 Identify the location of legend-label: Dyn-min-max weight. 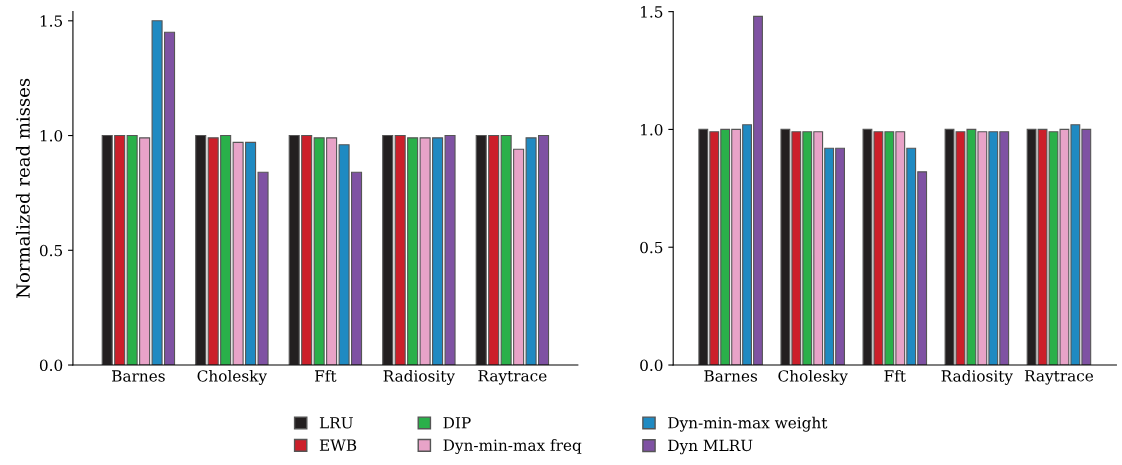
(748, 424).